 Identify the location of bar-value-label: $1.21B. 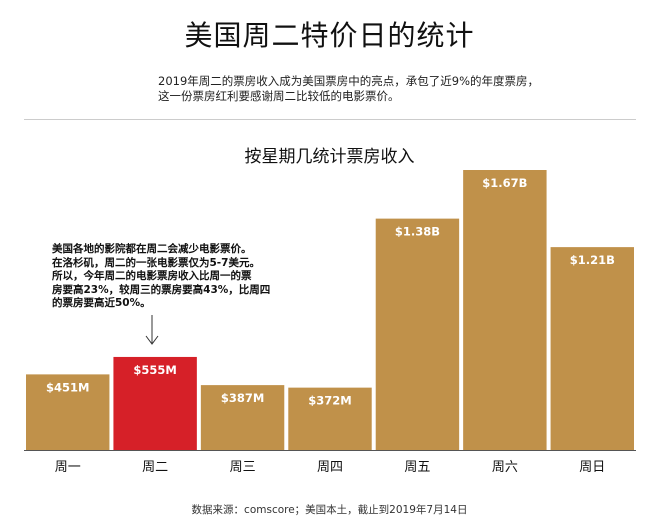
(592, 260).